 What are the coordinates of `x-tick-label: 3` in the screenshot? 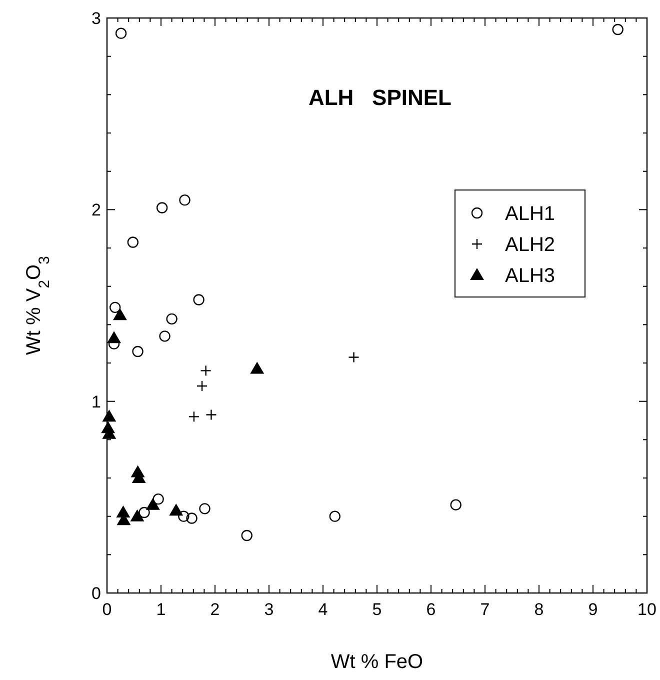 It's located at (269, 609).